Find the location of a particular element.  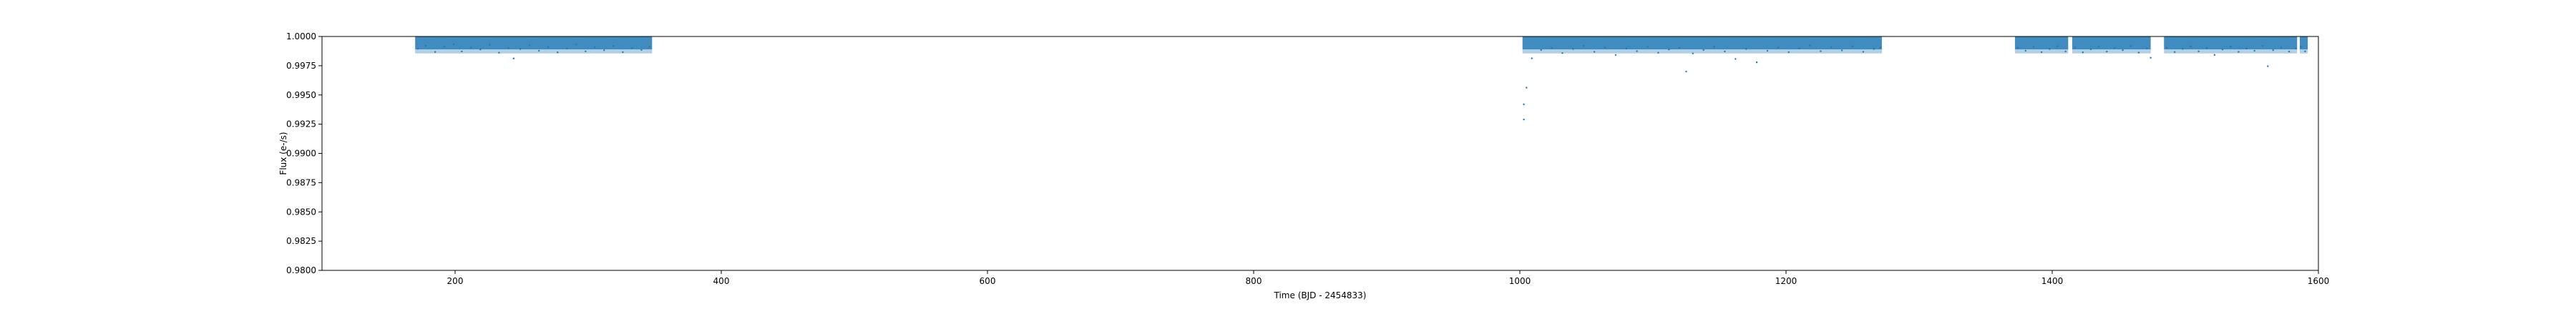

y-tick-label: 0.9825 is located at coordinates (301, 241).